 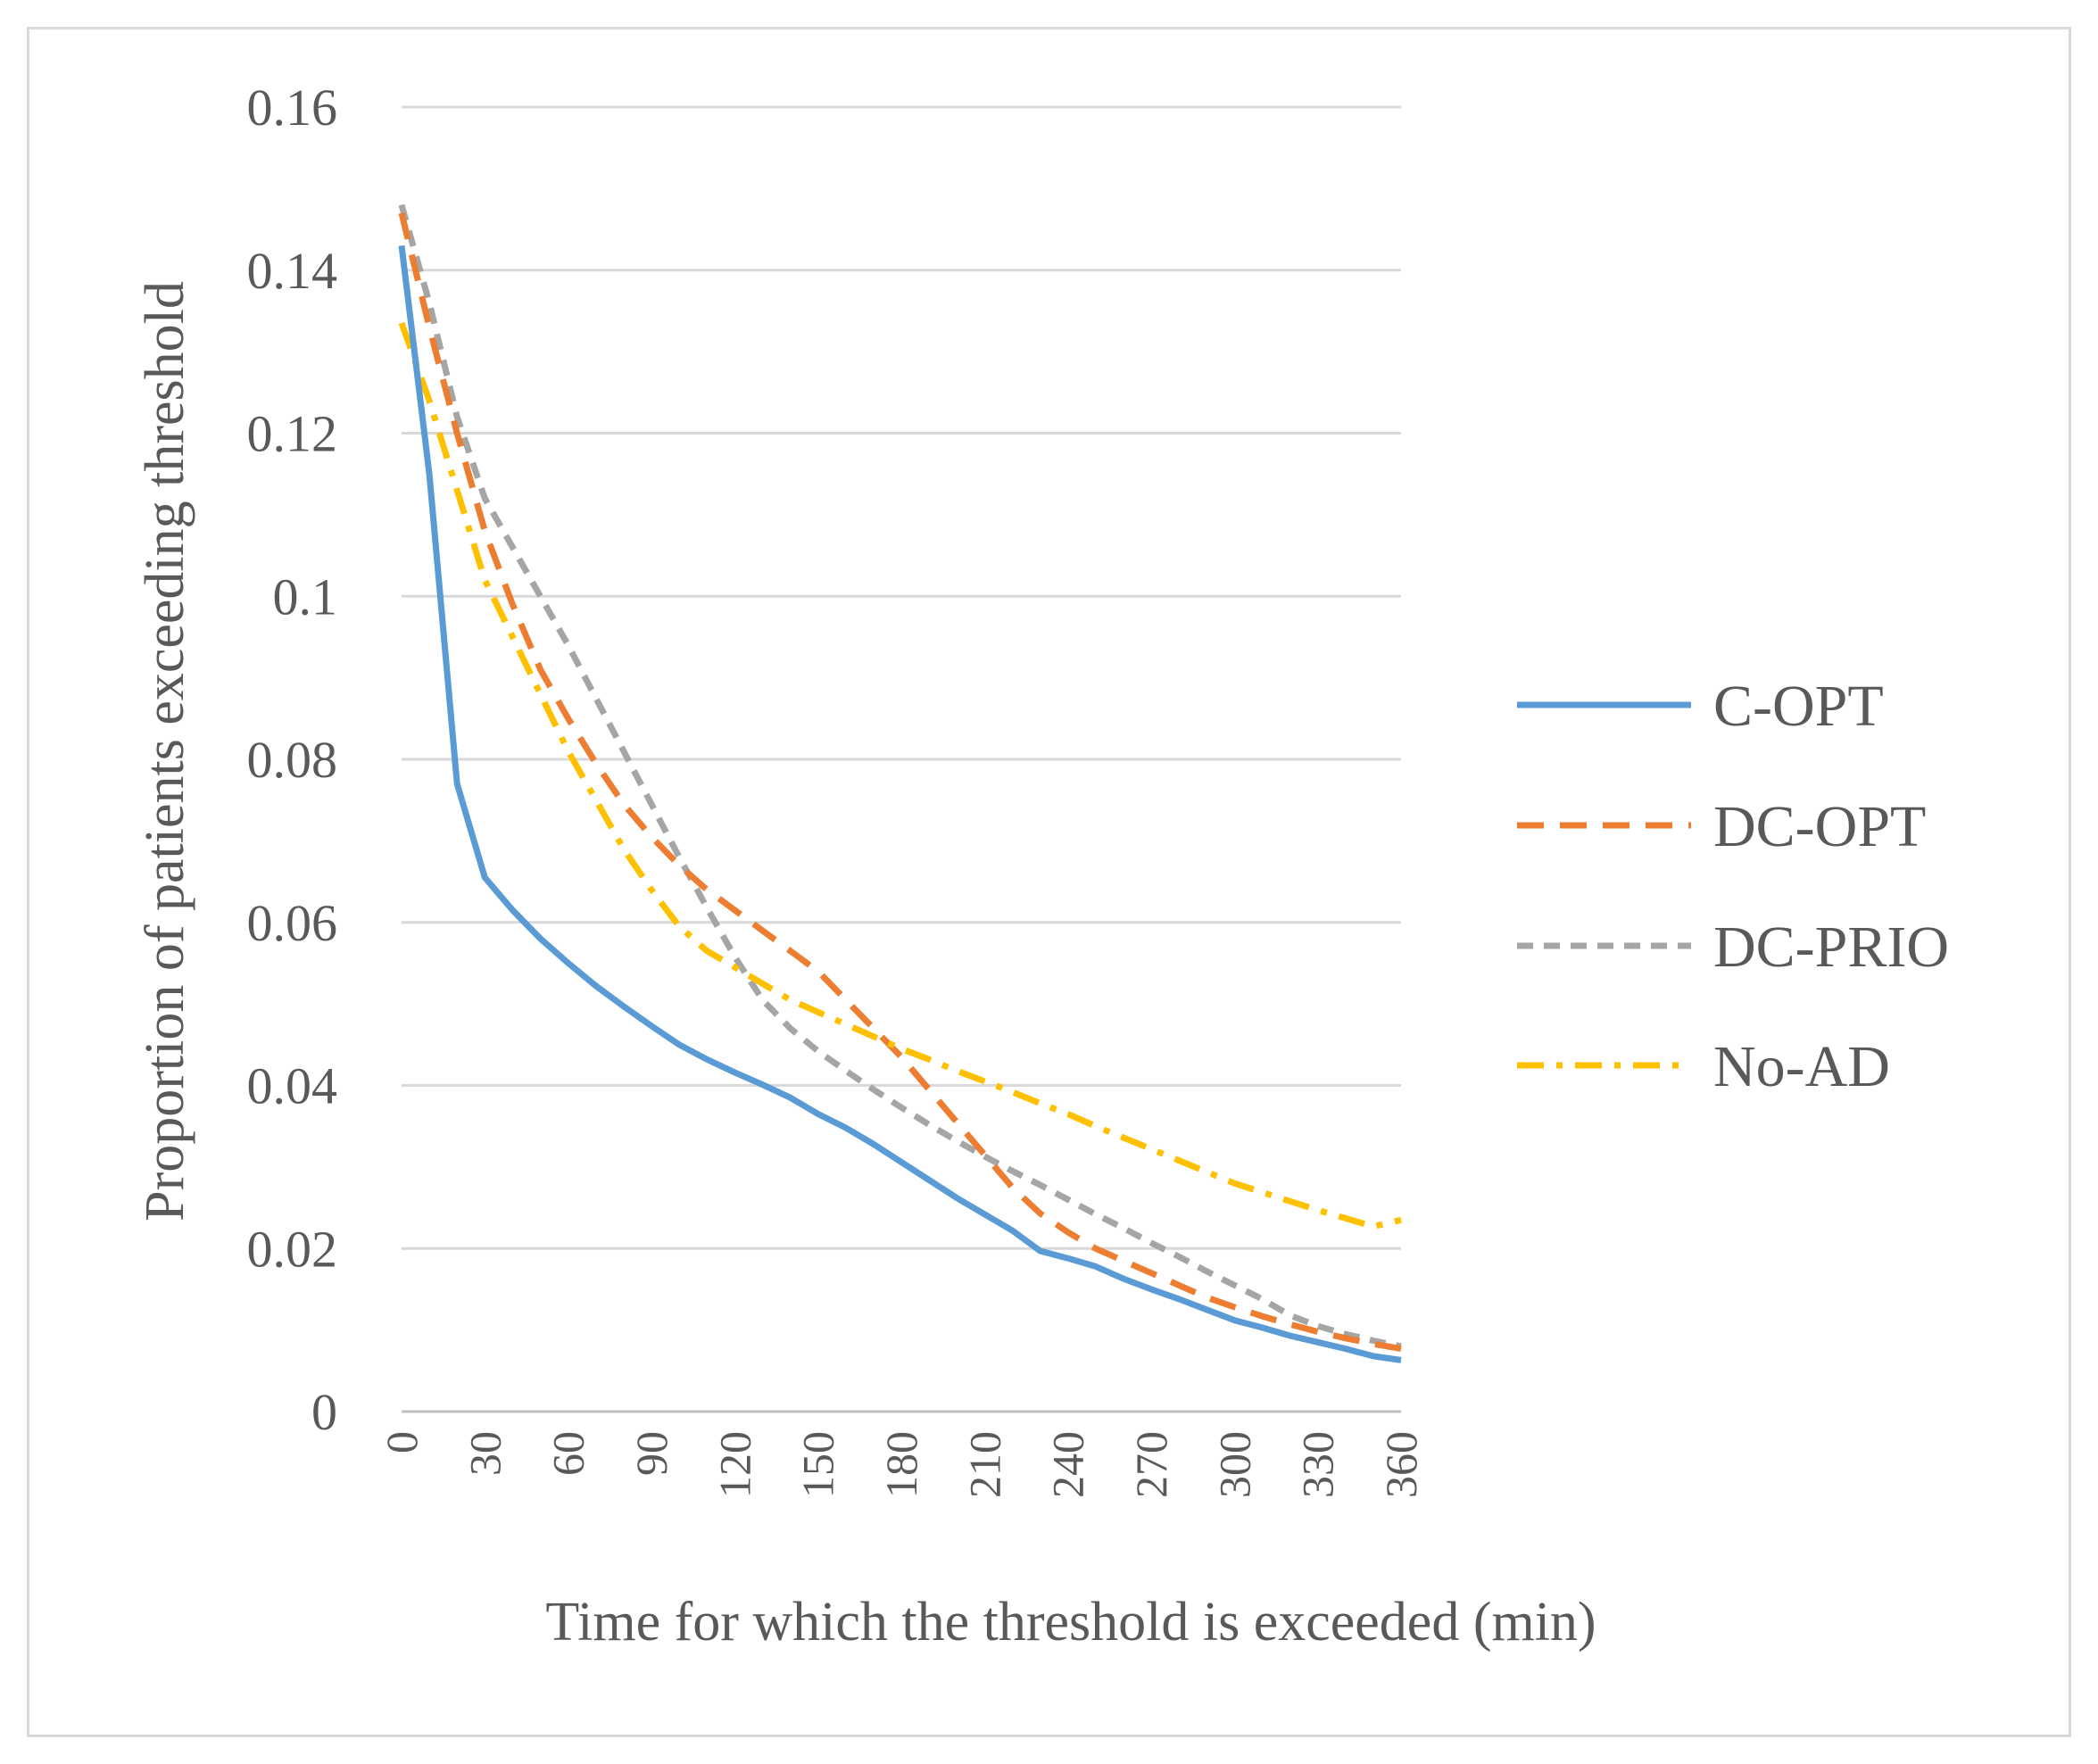 I want to click on y-tick-label: 0.12, so click(x=293, y=434).